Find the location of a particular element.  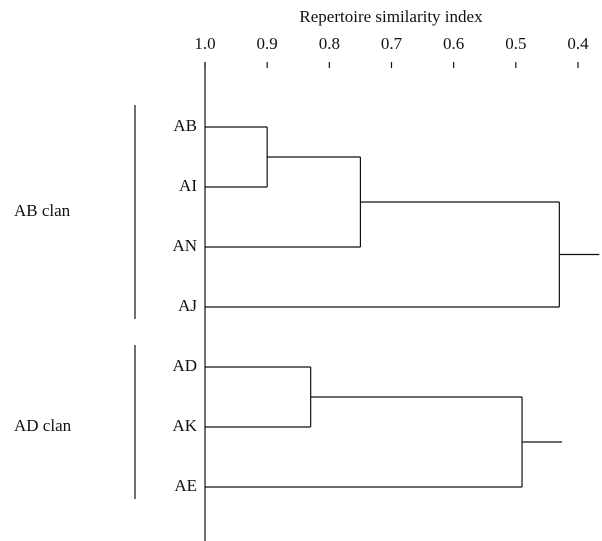

leaf-label: AK is located at coordinates (184, 425).